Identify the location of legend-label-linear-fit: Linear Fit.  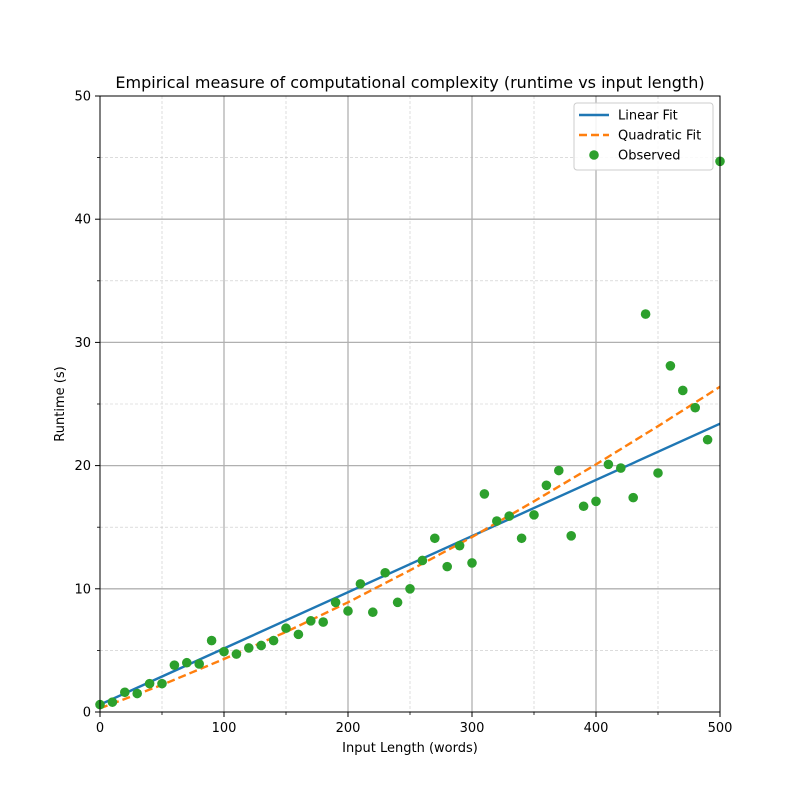
(648, 116).